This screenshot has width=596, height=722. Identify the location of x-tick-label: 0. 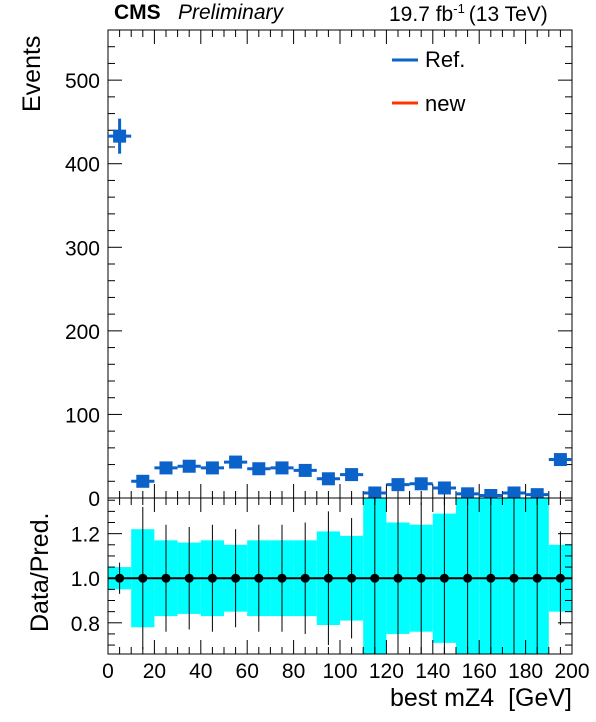
(108, 671).